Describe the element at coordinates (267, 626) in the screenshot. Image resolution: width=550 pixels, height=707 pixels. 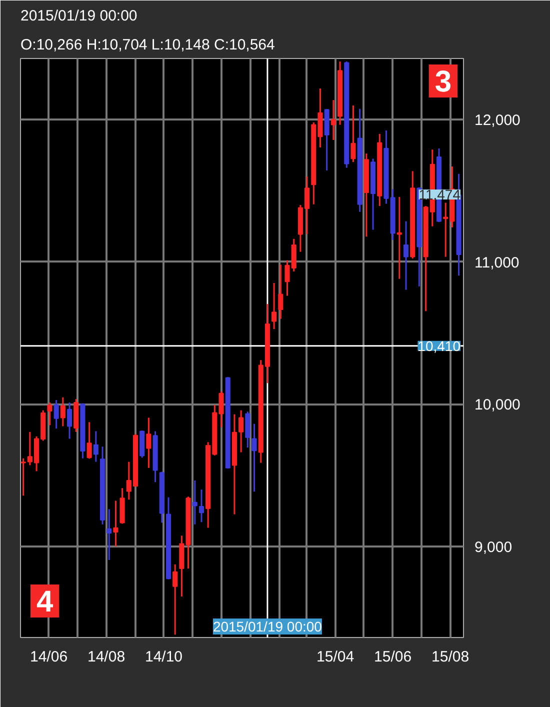
I see `ref-line-label: 2015/01/19 00:00` at that location.